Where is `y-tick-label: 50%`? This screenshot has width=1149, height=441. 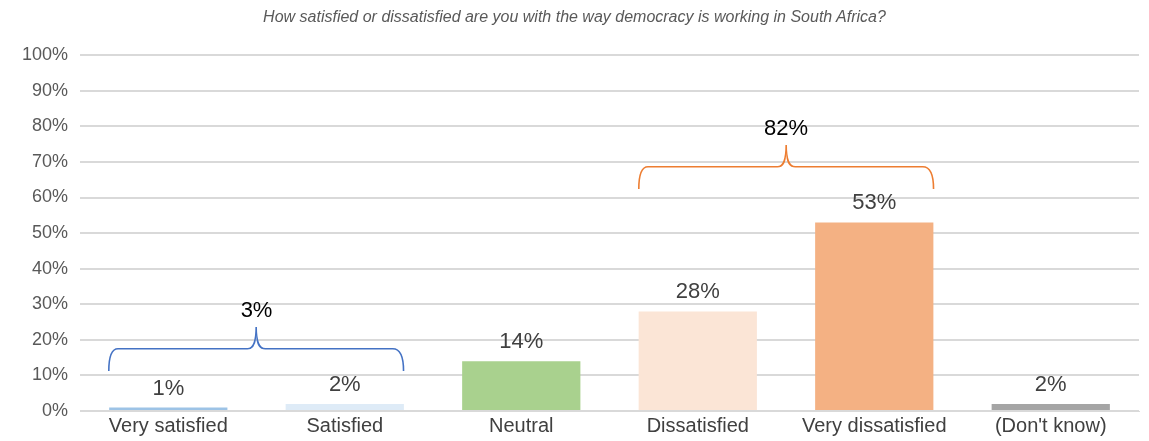
y-tick-label: 50% is located at coordinates (50, 232).